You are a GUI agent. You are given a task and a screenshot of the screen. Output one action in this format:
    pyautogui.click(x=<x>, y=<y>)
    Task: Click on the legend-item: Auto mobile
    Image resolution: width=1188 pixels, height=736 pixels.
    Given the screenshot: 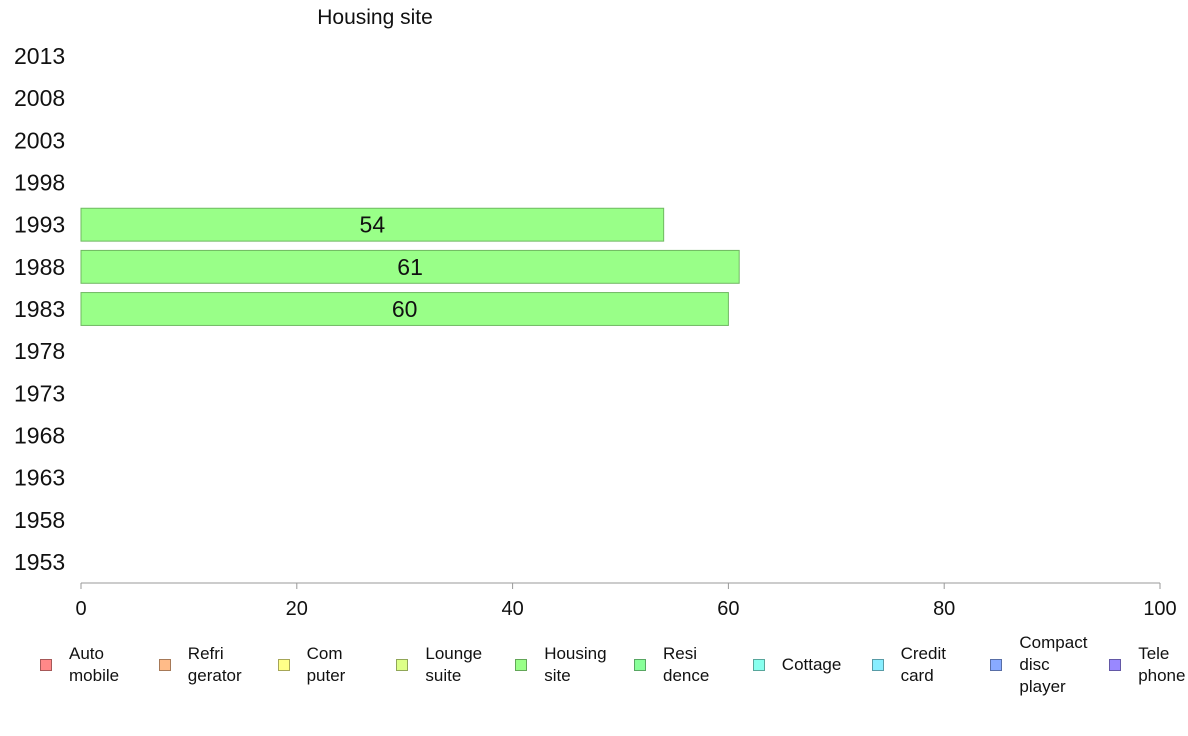 What is the action you would take?
    pyautogui.click(x=79, y=665)
    